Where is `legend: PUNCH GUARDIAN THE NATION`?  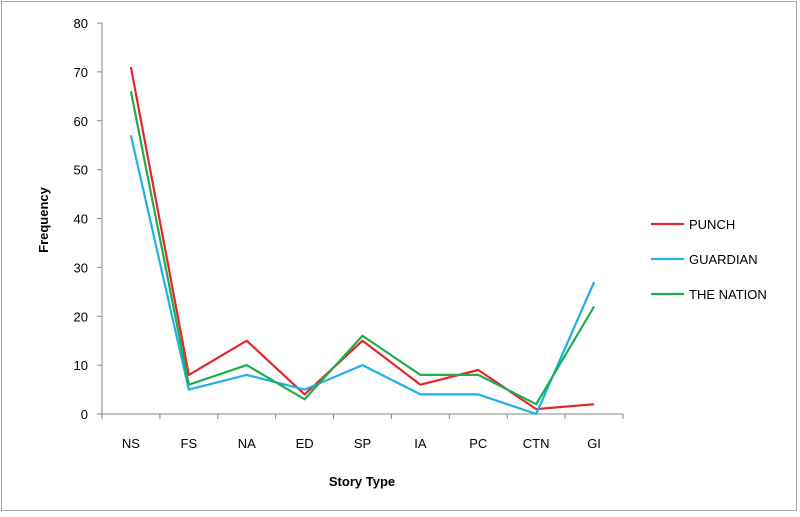
legend: PUNCH GUARDIAN THE NATION is located at coordinates (709, 259).